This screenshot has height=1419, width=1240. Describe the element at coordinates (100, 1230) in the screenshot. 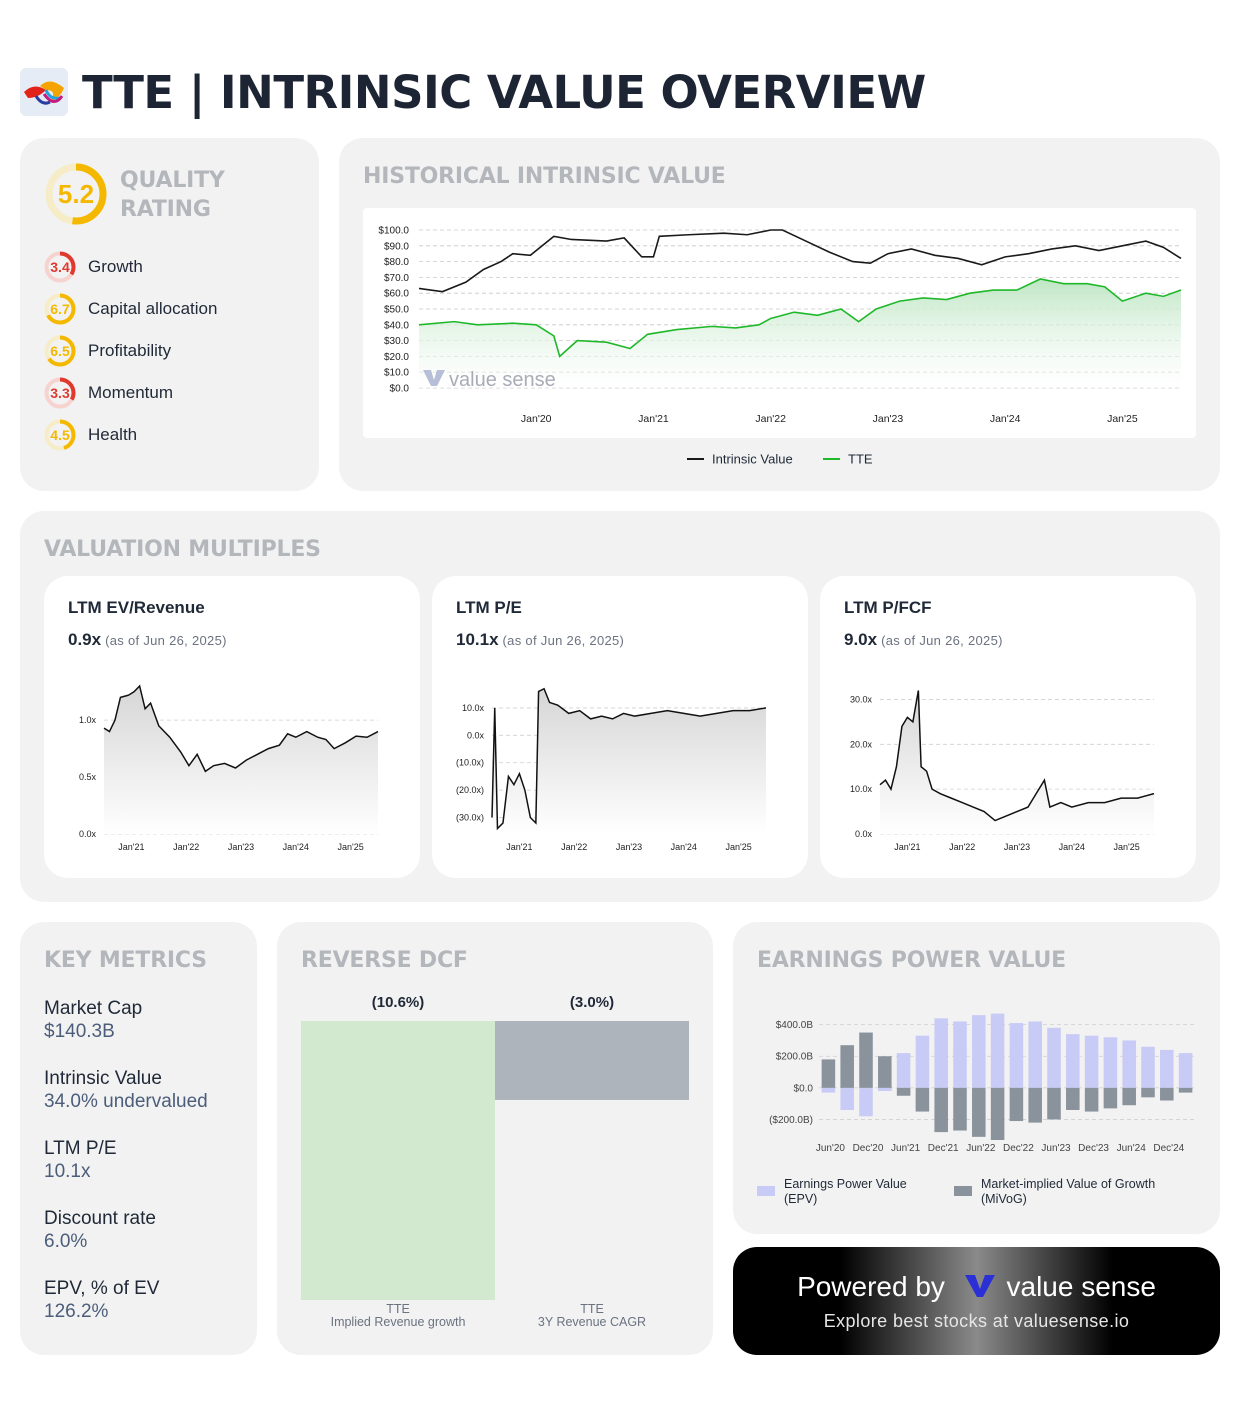

I see `metric-discount-rate: Discount rate 6.0%` at that location.